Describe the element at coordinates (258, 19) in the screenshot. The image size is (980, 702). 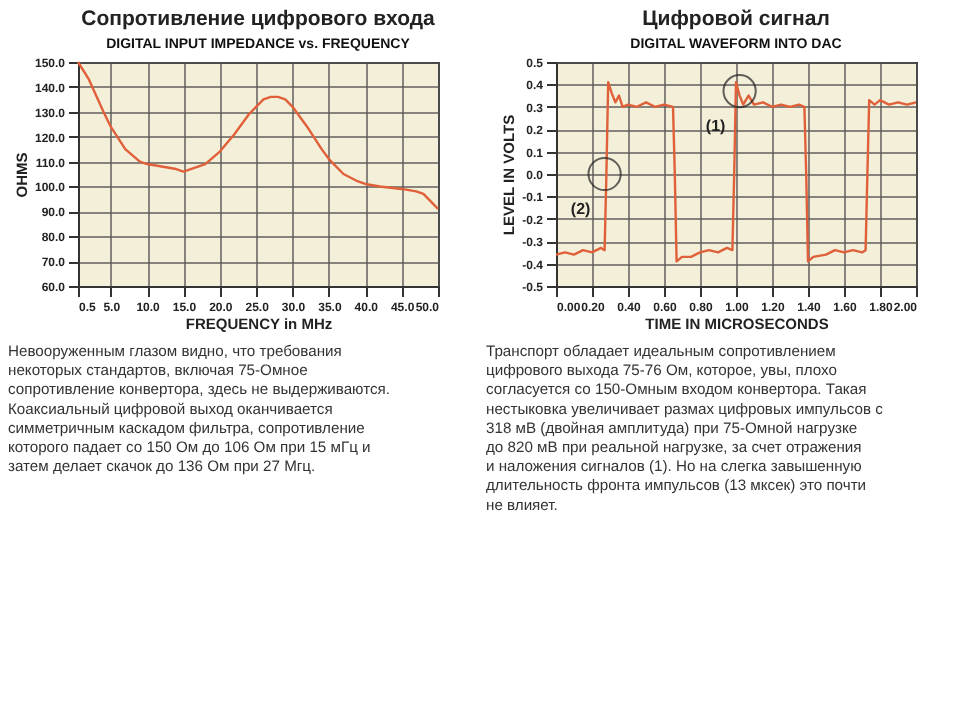
I see `chart-title: Сопротивление цифрового входа` at that location.